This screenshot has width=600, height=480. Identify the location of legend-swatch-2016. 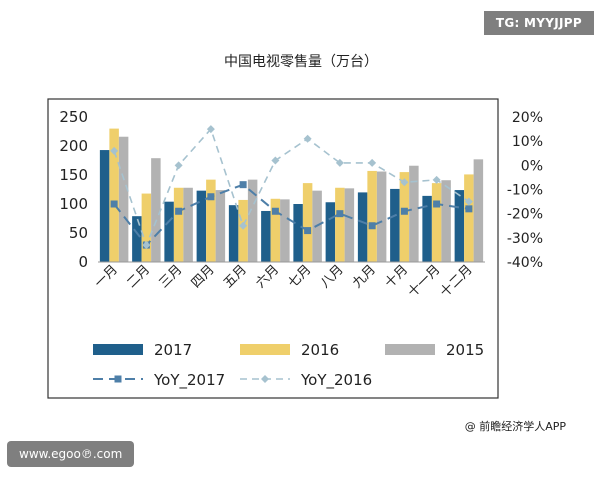
(265, 349).